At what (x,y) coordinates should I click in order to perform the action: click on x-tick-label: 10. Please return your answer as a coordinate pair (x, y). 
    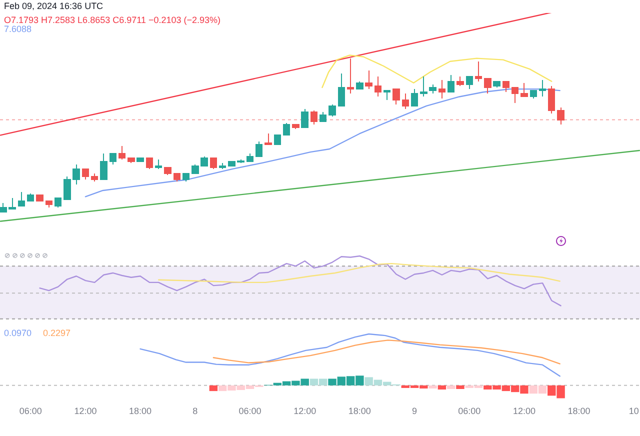
    Looking at the image, I should click on (633, 411).